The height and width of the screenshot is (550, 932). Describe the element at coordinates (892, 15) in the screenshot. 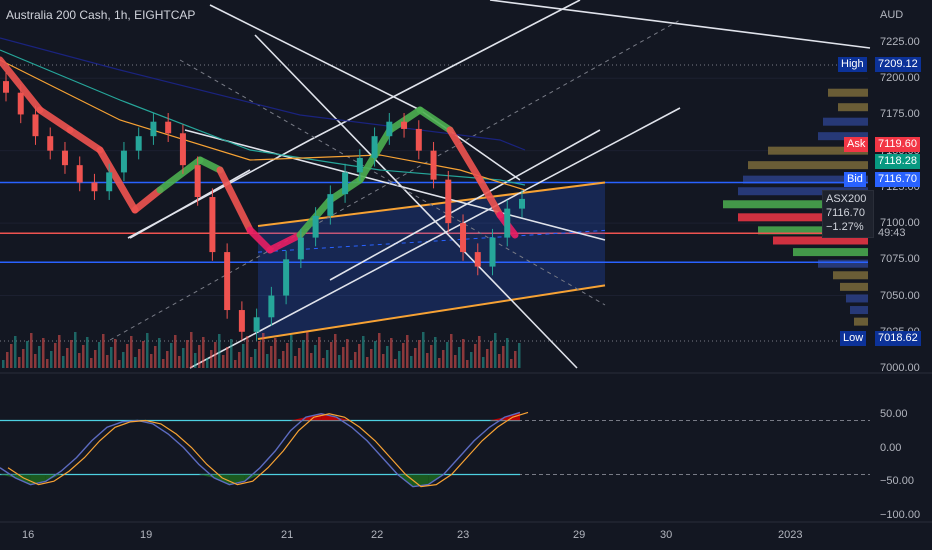

I see `currency-label: AUD` at that location.